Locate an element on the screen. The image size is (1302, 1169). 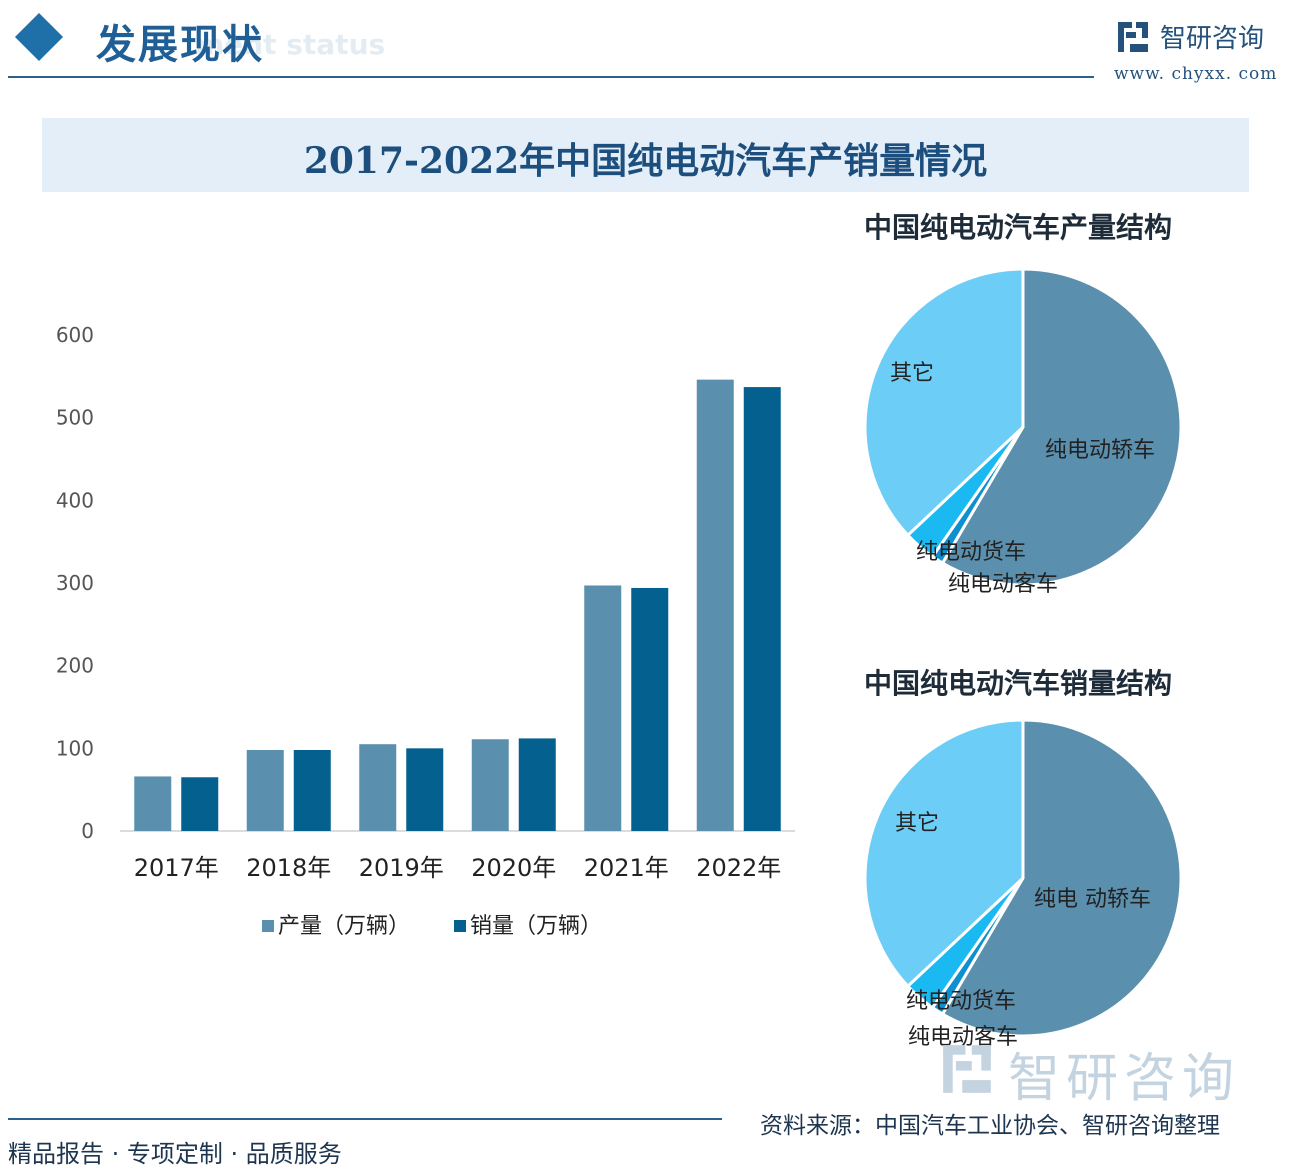
section-subtitle: ment status is located at coordinates (290, 44).